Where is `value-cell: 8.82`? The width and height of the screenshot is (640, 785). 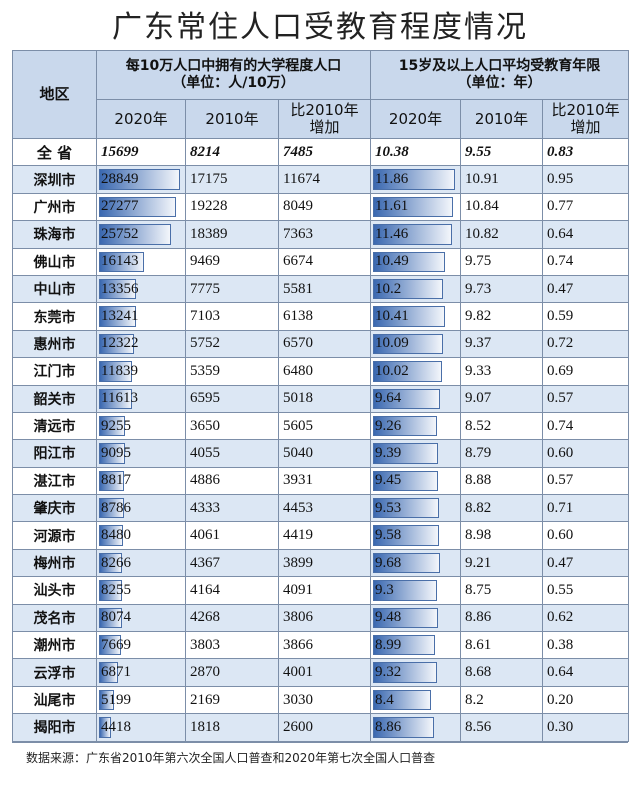 value-cell: 8.82 is located at coordinates (502, 508).